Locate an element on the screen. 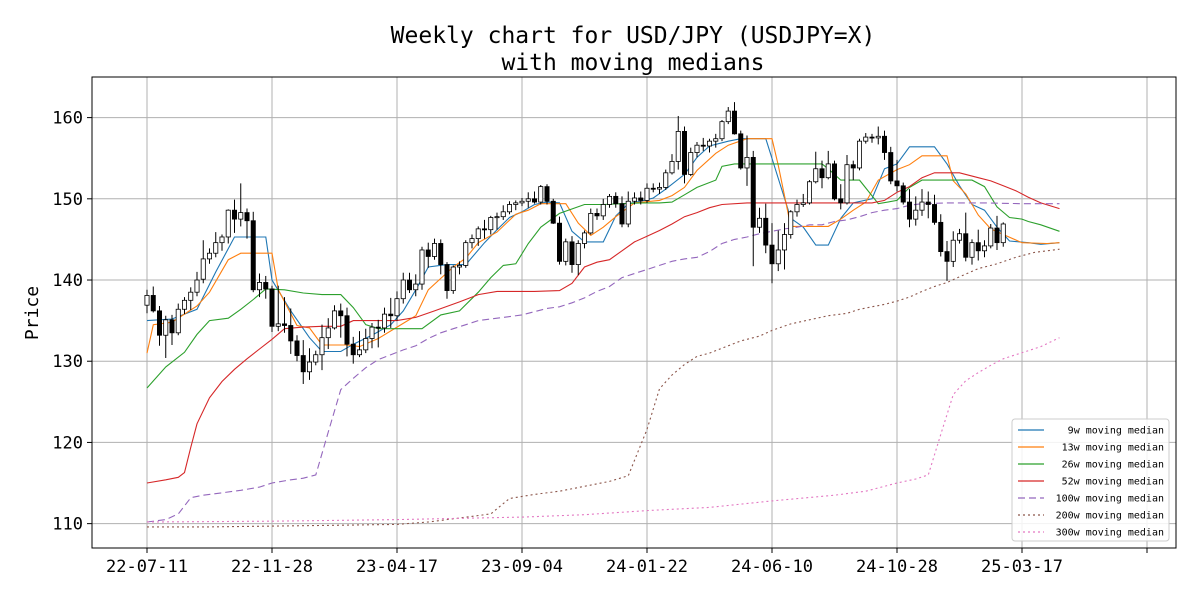 The height and width of the screenshot is (600, 1200). x-tick-label: 24-01-22 is located at coordinates (647, 567).